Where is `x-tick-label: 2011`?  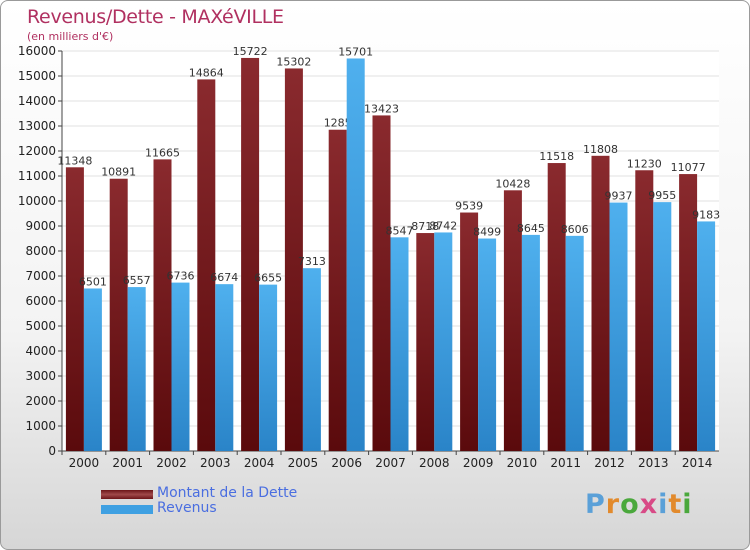
x-tick-label: 2011 is located at coordinates (565, 463).